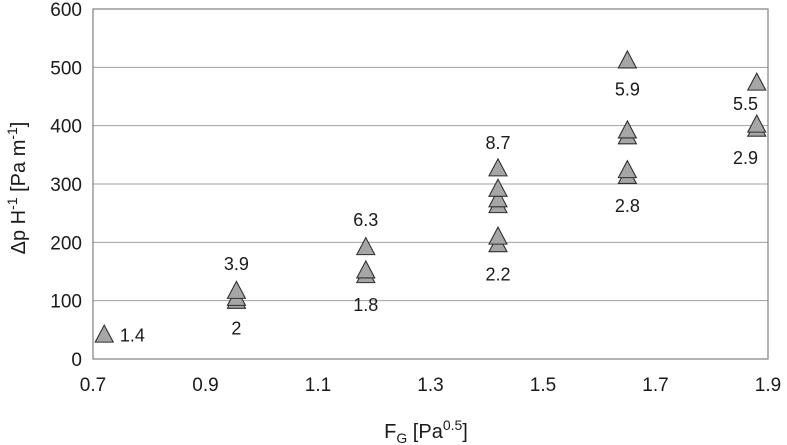  Describe the element at coordinates (66, 243) in the screenshot. I see `y-tick-label: 200` at that location.